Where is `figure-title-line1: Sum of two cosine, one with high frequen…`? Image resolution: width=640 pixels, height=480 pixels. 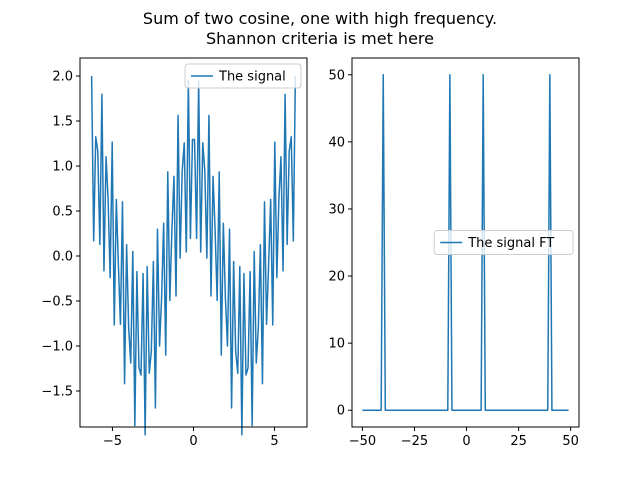 figure-title-line1: Sum of two cosine, one with high frequen… is located at coordinates (320, 18).